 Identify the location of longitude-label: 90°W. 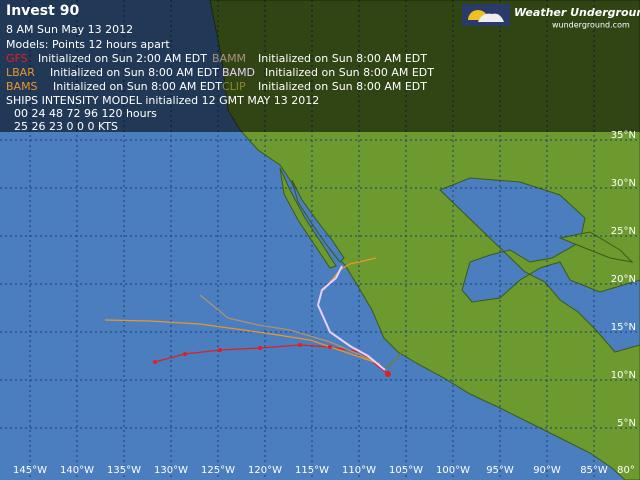
(547, 470).